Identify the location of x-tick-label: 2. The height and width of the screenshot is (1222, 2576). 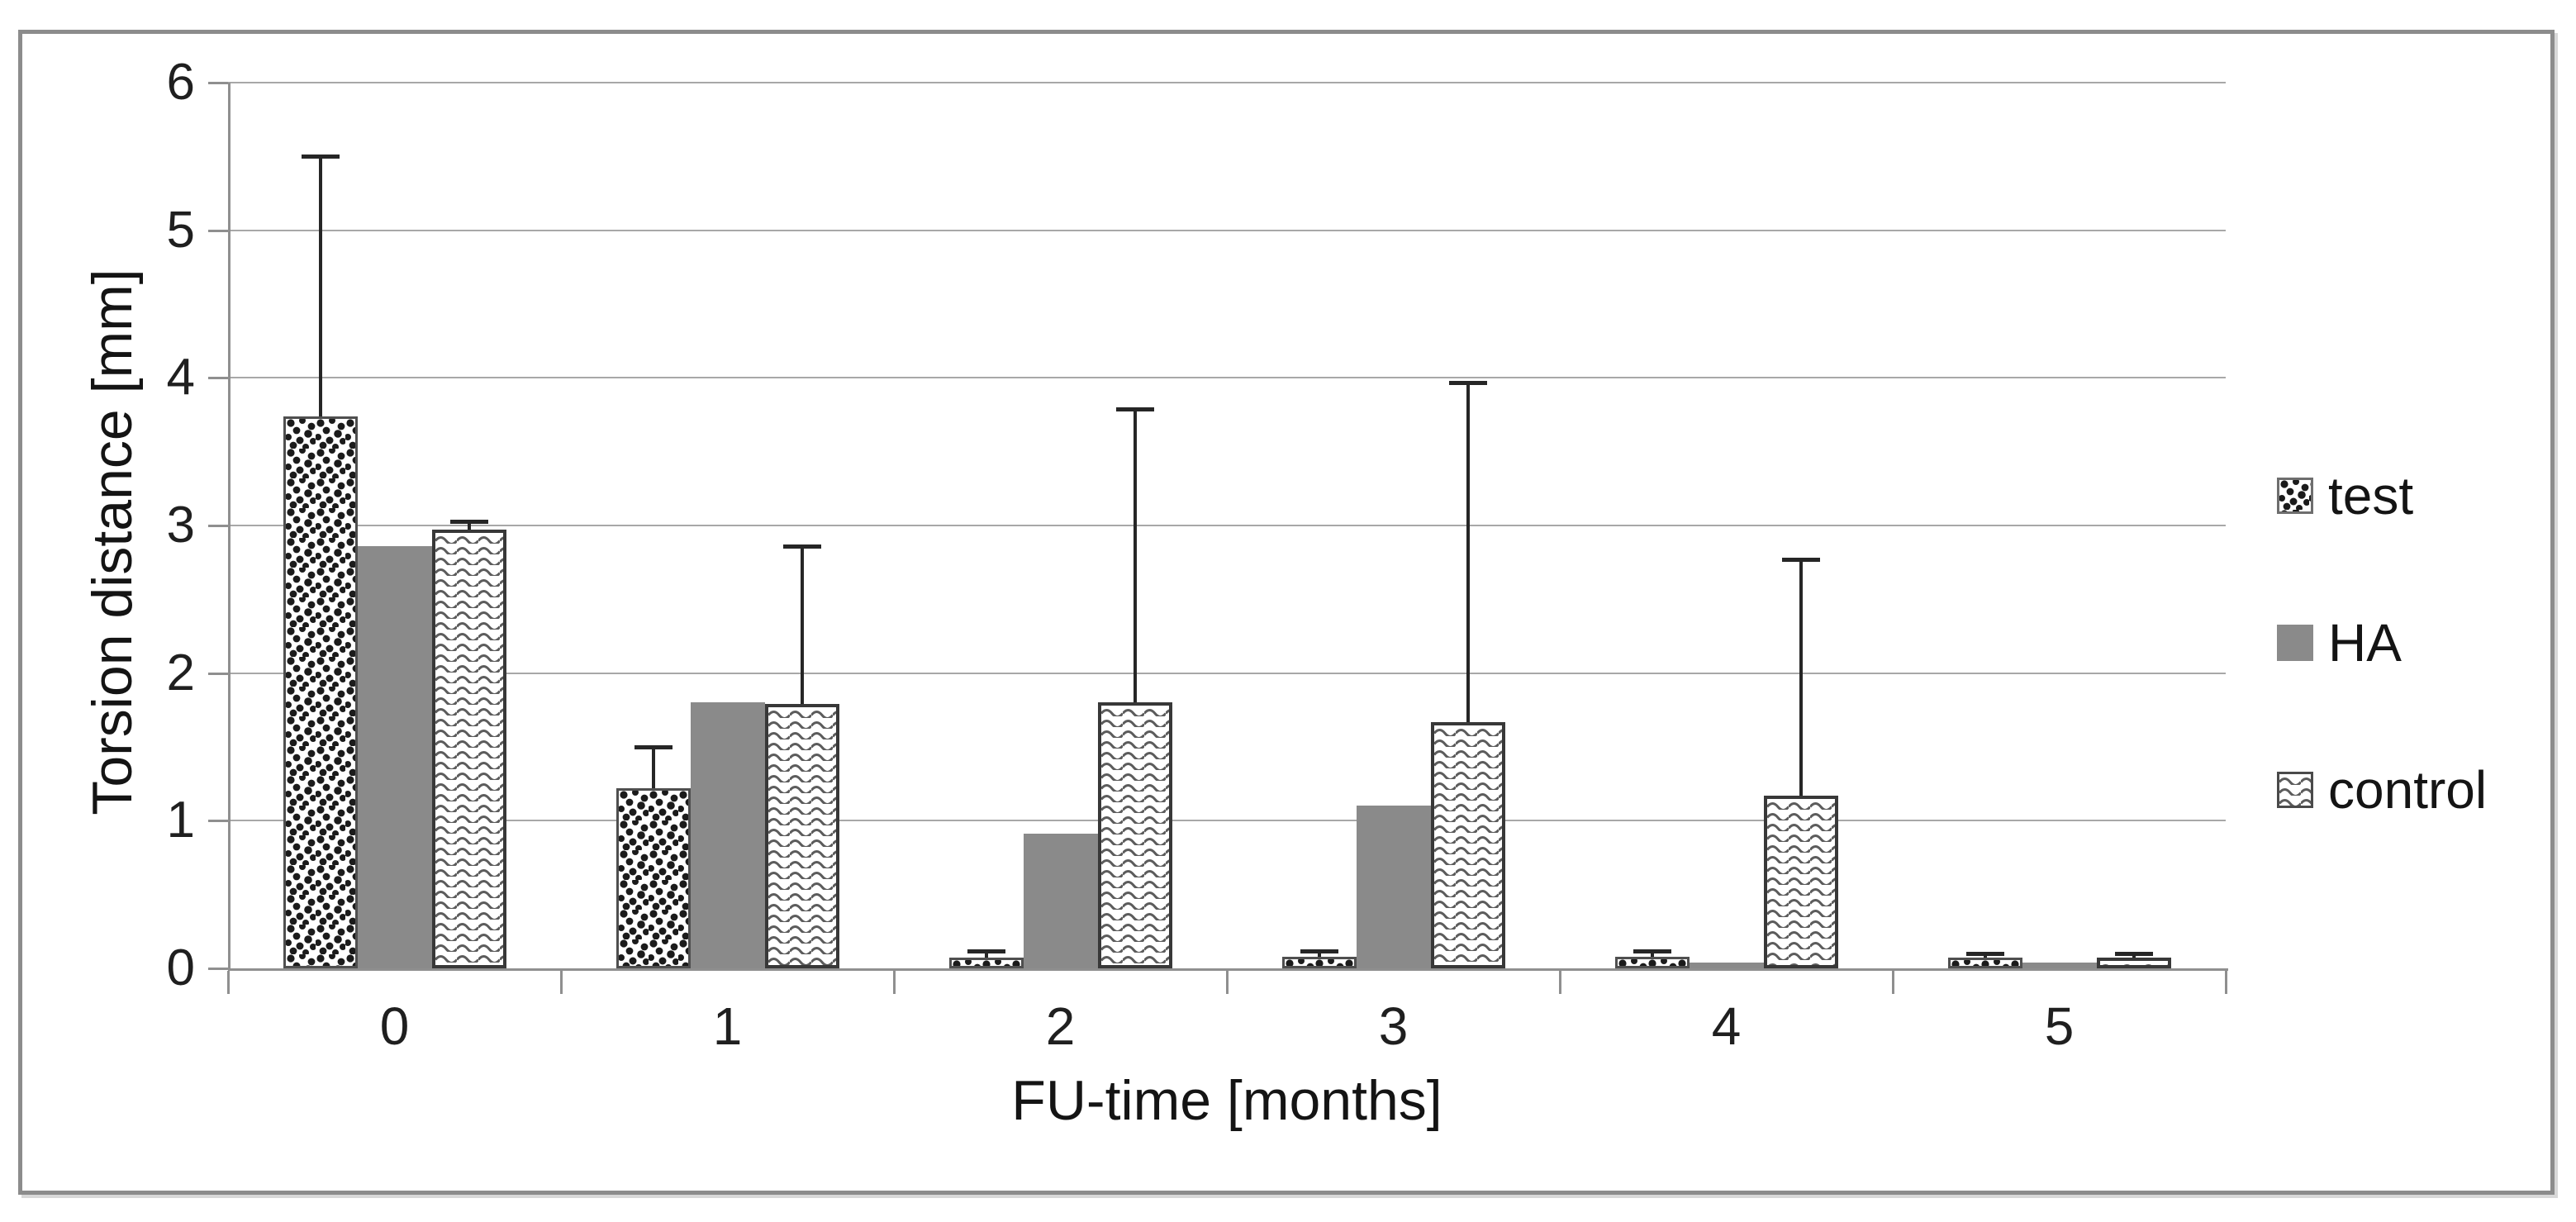
(1060, 1026).